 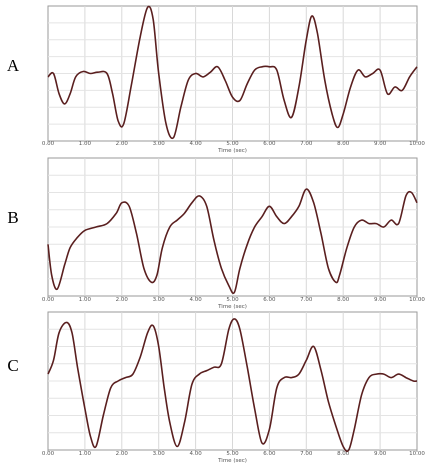 I want to click on x-tick-label-a: 6.00, so click(x=269, y=144).